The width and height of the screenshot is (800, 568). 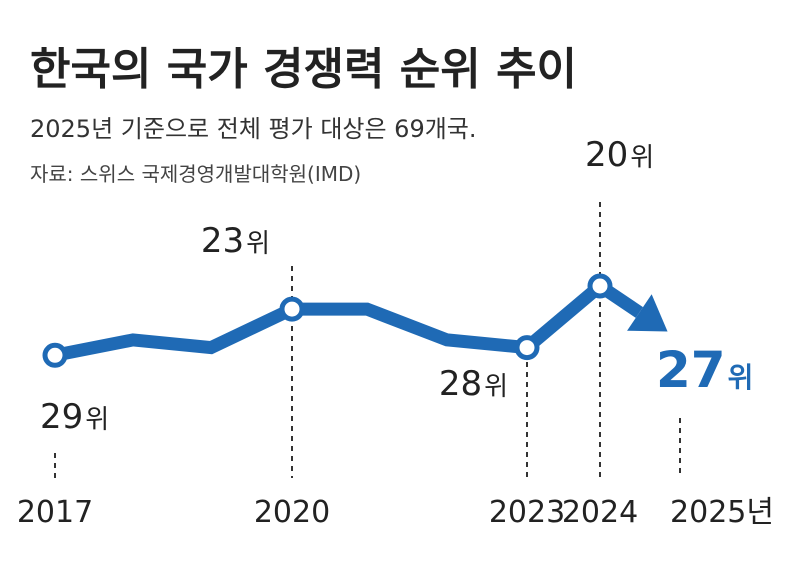 What do you see at coordinates (527, 348) in the screenshot?
I see `marker-2023` at bounding box center [527, 348].